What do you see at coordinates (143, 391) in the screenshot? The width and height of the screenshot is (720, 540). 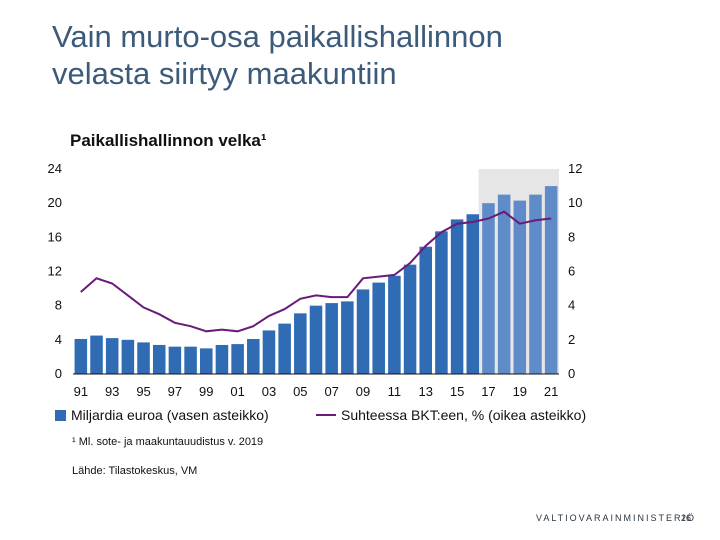 I see `x-tick-95: 95` at bounding box center [143, 391].